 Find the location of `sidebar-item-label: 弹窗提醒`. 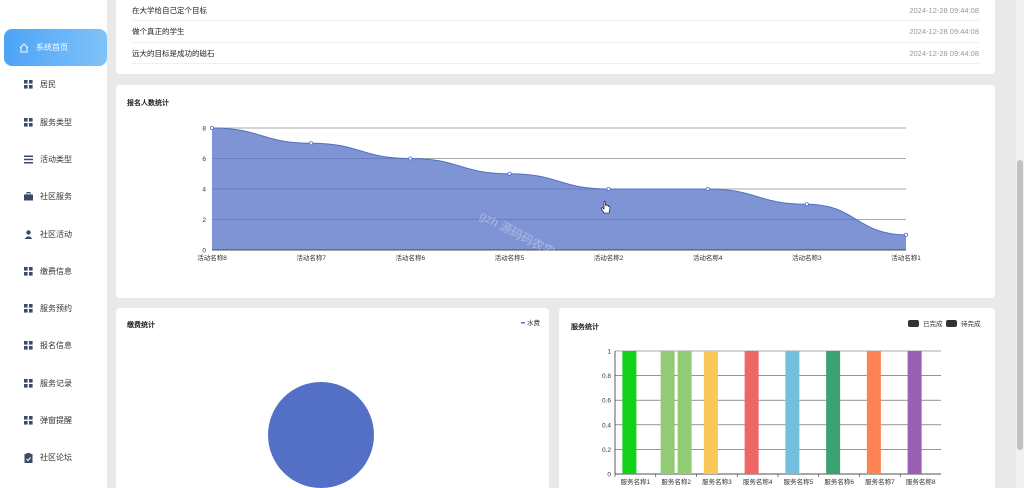

sidebar-item-label: 弹窗提醒 is located at coordinates (56, 420).